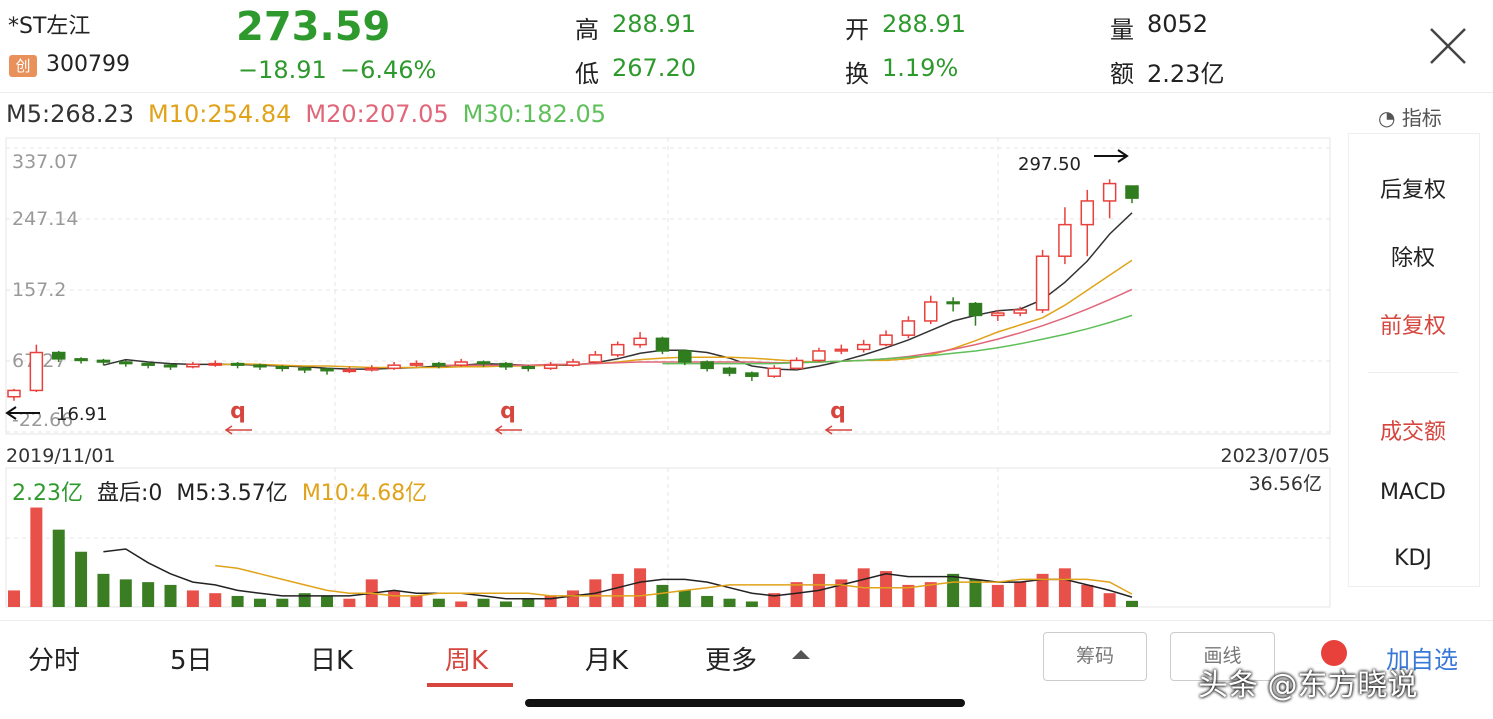 The height and width of the screenshot is (719, 1493). I want to click on side-menu-item: MACD, so click(1413, 492).